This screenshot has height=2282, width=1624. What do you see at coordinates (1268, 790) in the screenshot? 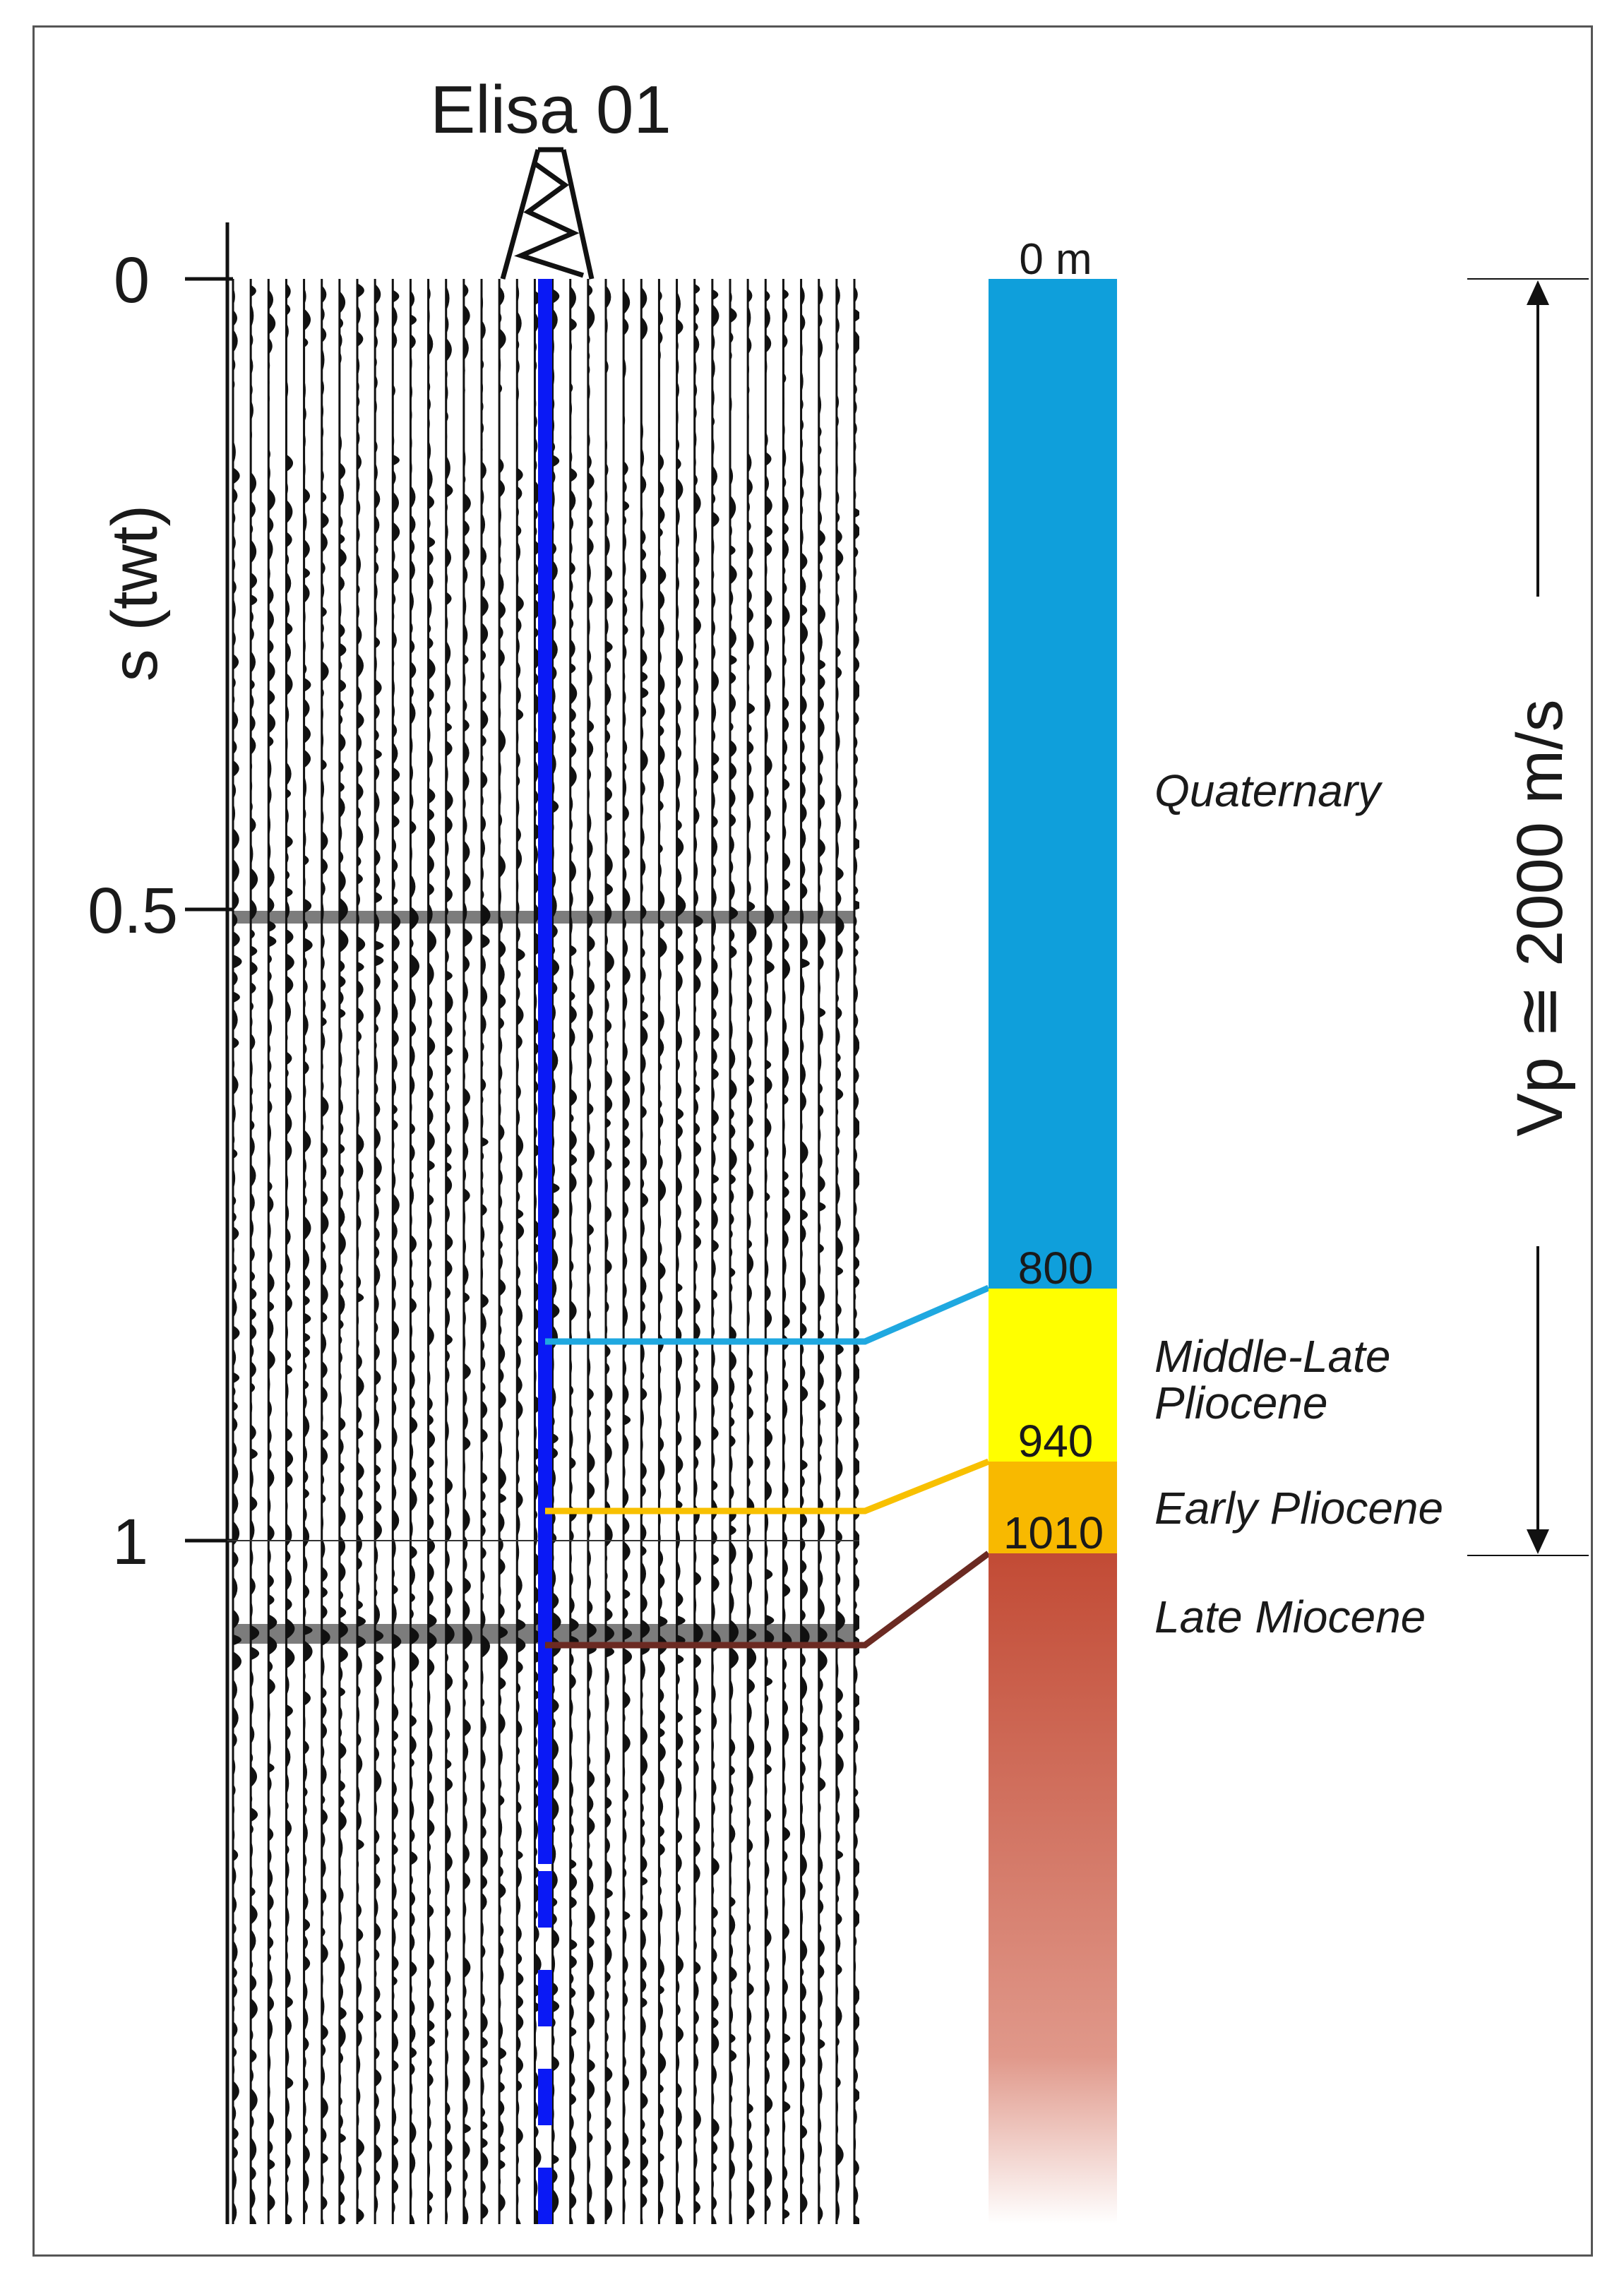
I see `unit-label-quaternary: Quaternary` at bounding box center [1268, 790].